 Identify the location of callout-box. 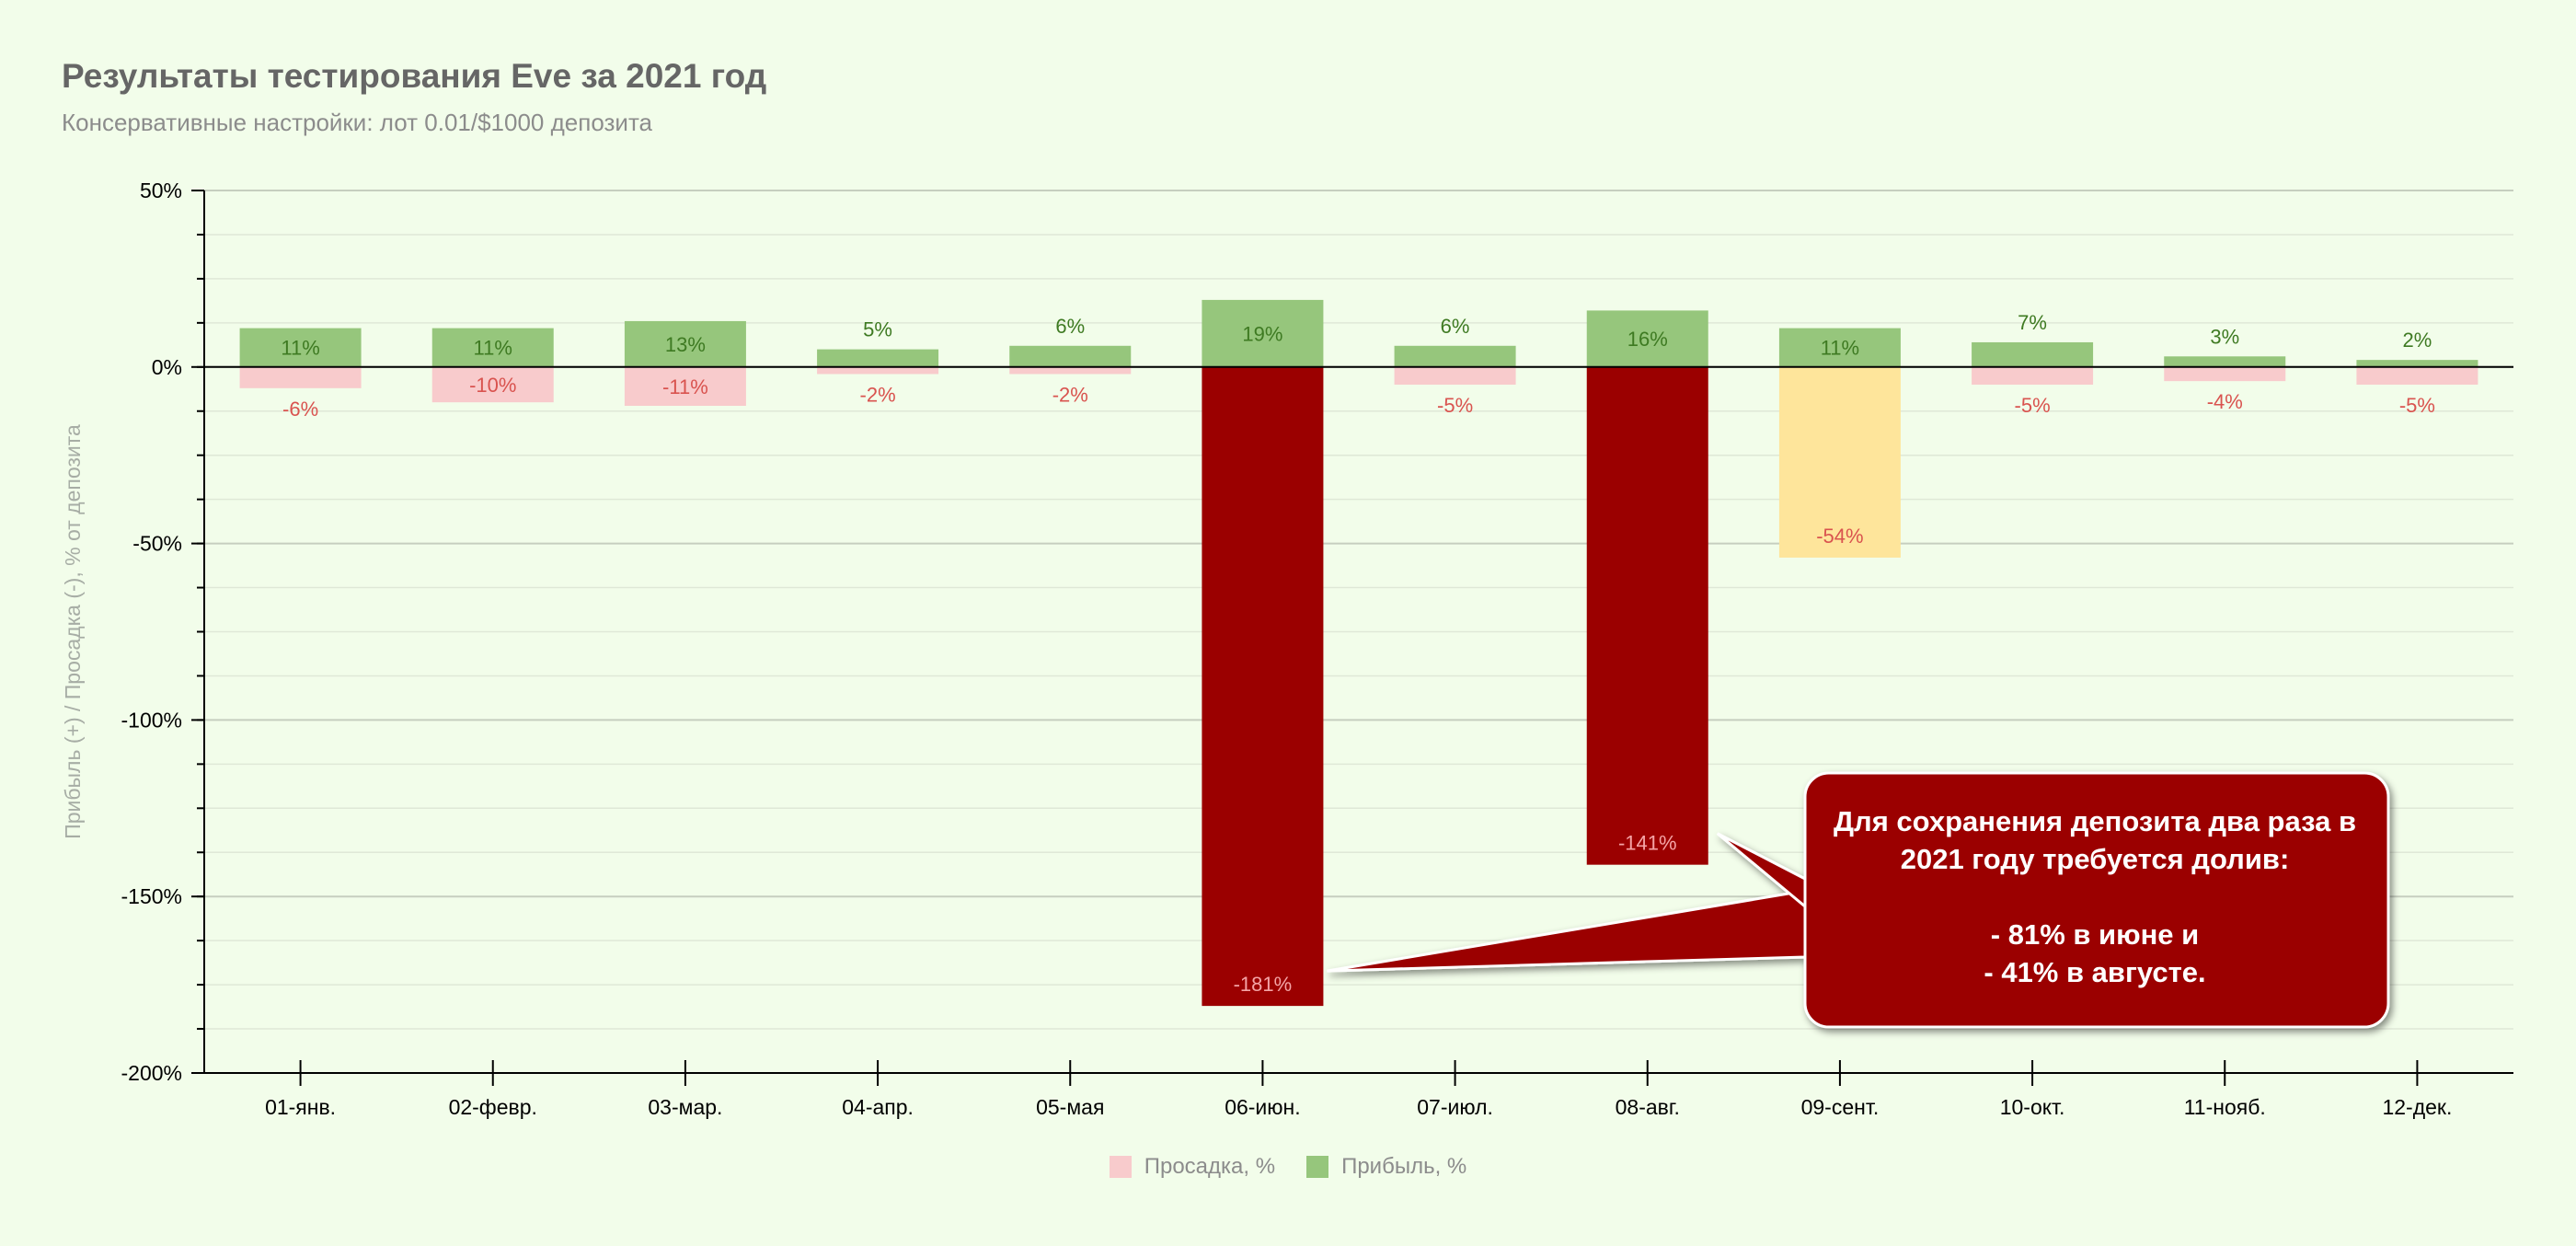
(2096, 900).